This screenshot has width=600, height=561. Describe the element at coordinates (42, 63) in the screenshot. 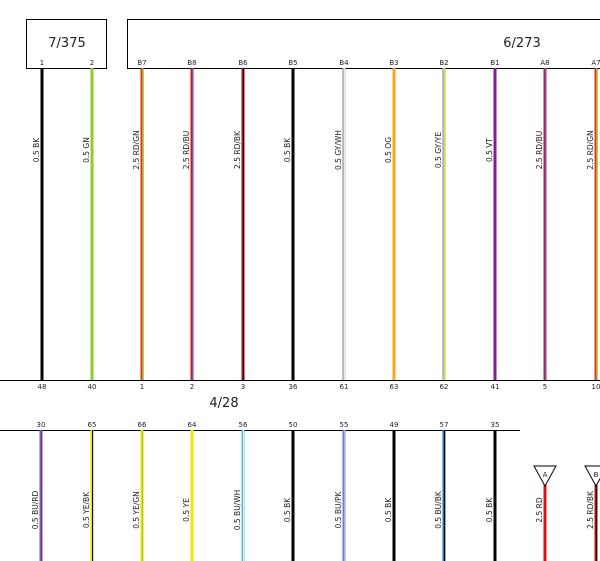

I see `pin-top-1: 1` at that location.